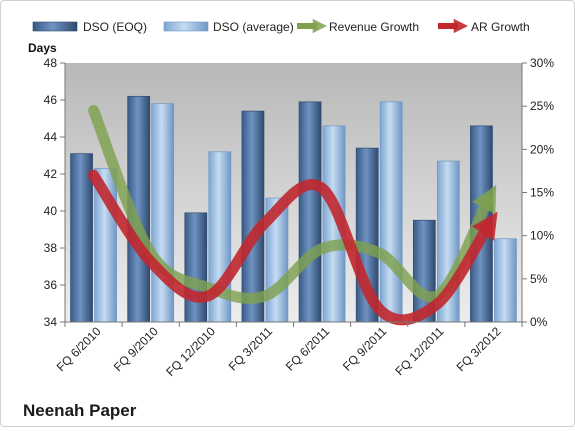 Image resolution: width=575 pixels, height=431 pixels. What do you see at coordinates (365, 349) in the screenshot?
I see `x-tick-label: FQ 9/2011` at bounding box center [365, 349].